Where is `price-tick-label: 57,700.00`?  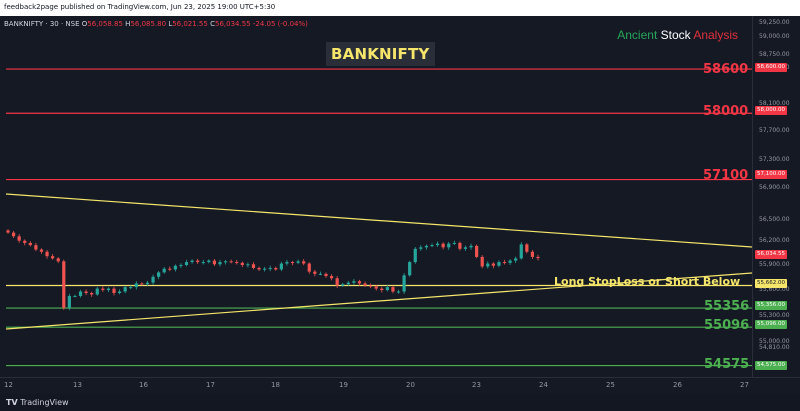 price-tick-label: 57,700.00 is located at coordinates (774, 130).